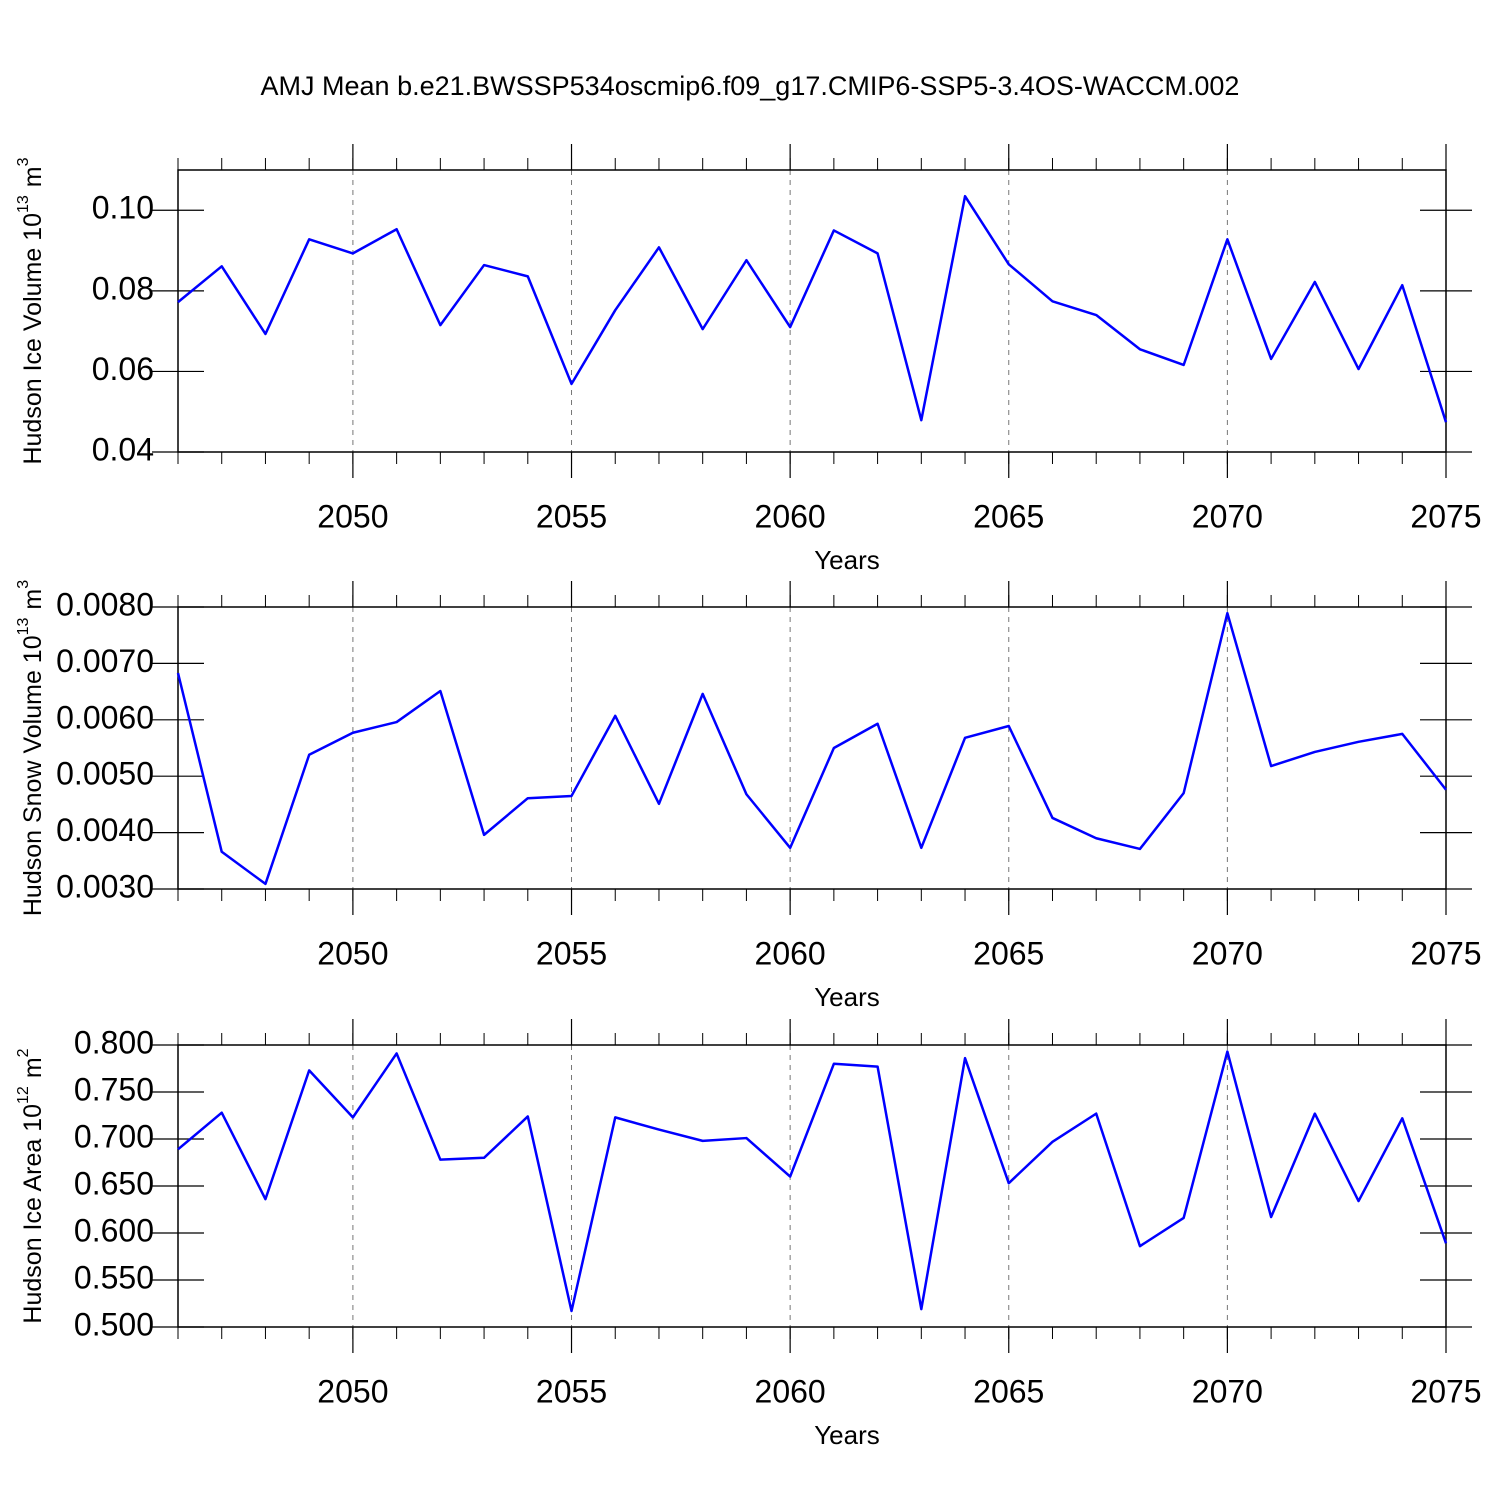 This screenshot has width=1500, height=1500. I want to click on y-axis-label: Hudson Ice Volume 1013 m3, so click(30, 310).